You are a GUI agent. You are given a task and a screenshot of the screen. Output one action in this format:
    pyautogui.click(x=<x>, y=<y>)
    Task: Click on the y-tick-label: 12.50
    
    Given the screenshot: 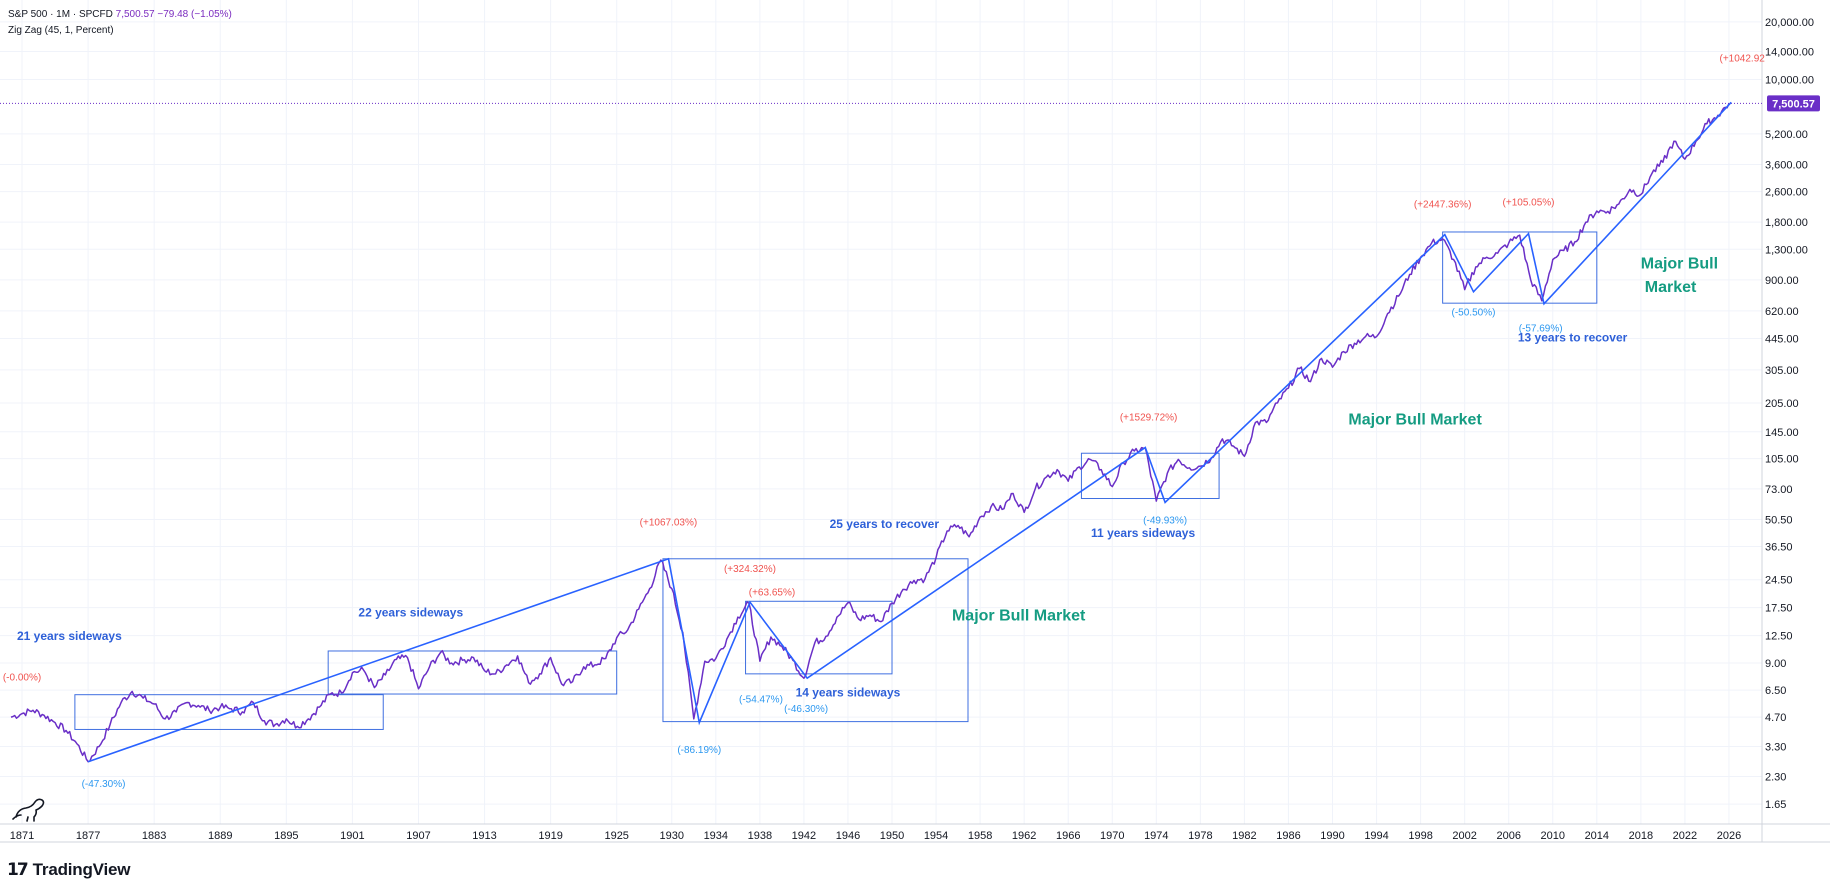 What is the action you would take?
    pyautogui.click(x=1779, y=637)
    